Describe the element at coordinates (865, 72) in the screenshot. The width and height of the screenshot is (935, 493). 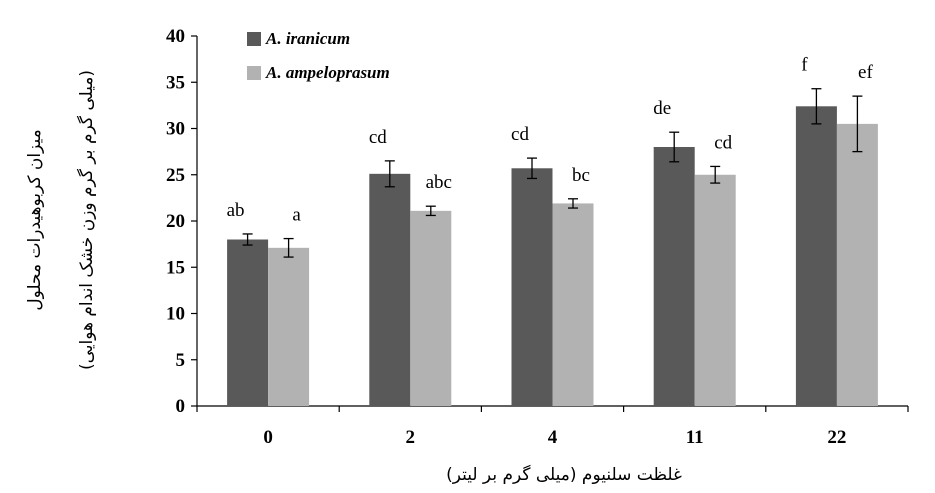
I see `significance-letter: ef` at that location.